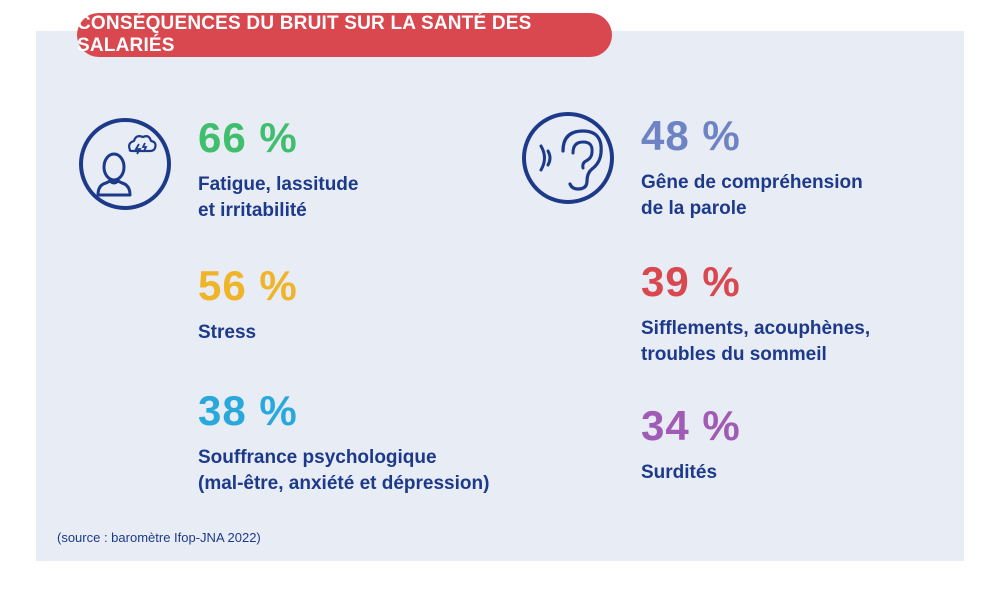  I want to click on stressed-person-icon, so click(125, 164).